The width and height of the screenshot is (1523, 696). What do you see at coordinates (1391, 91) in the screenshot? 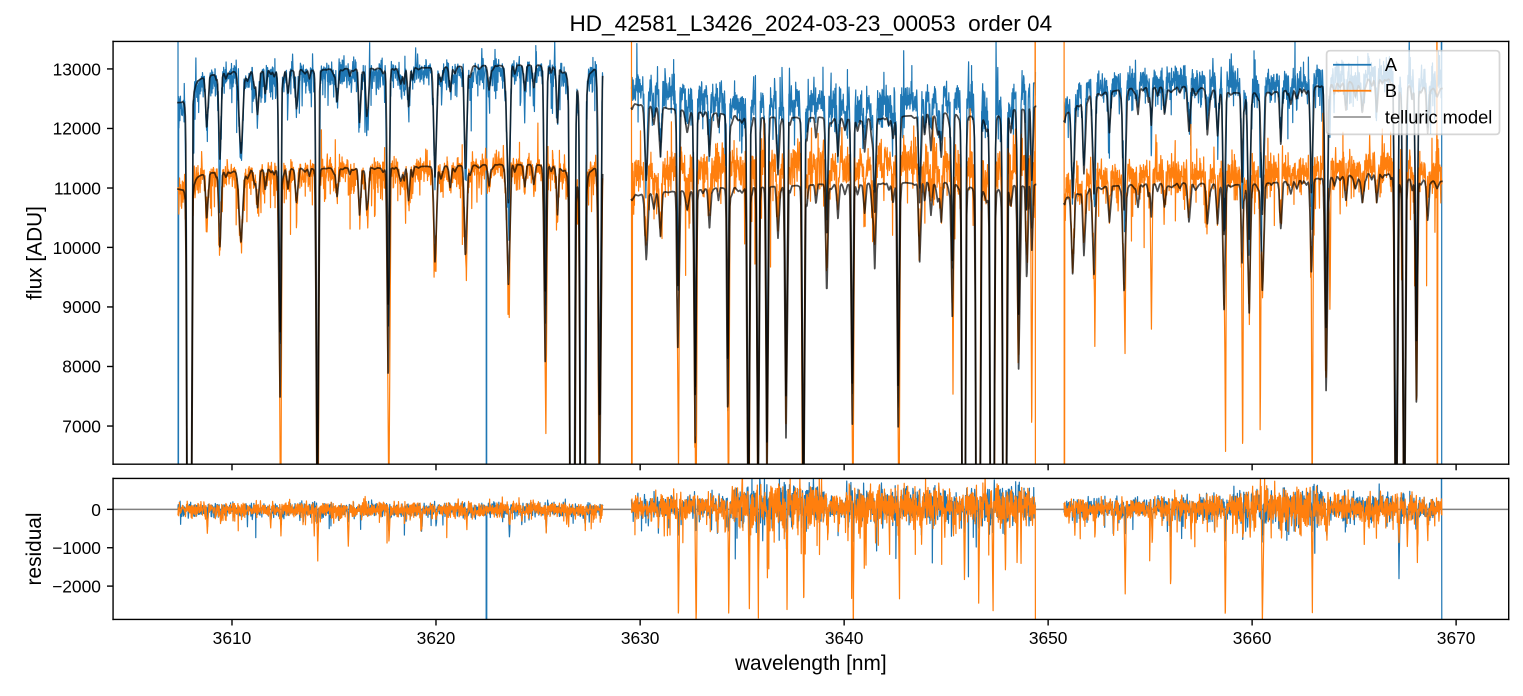
I see `svg-text: B` at bounding box center [1391, 91].